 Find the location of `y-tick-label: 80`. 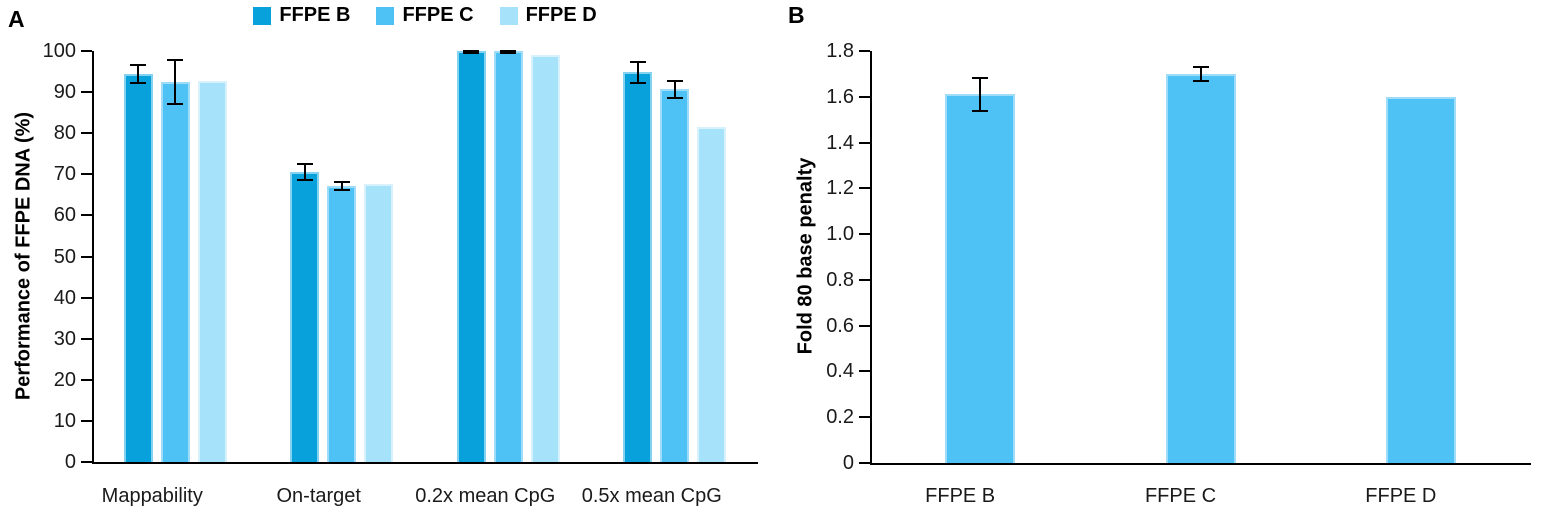

y-tick-label: 80 is located at coordinates (64, 133).